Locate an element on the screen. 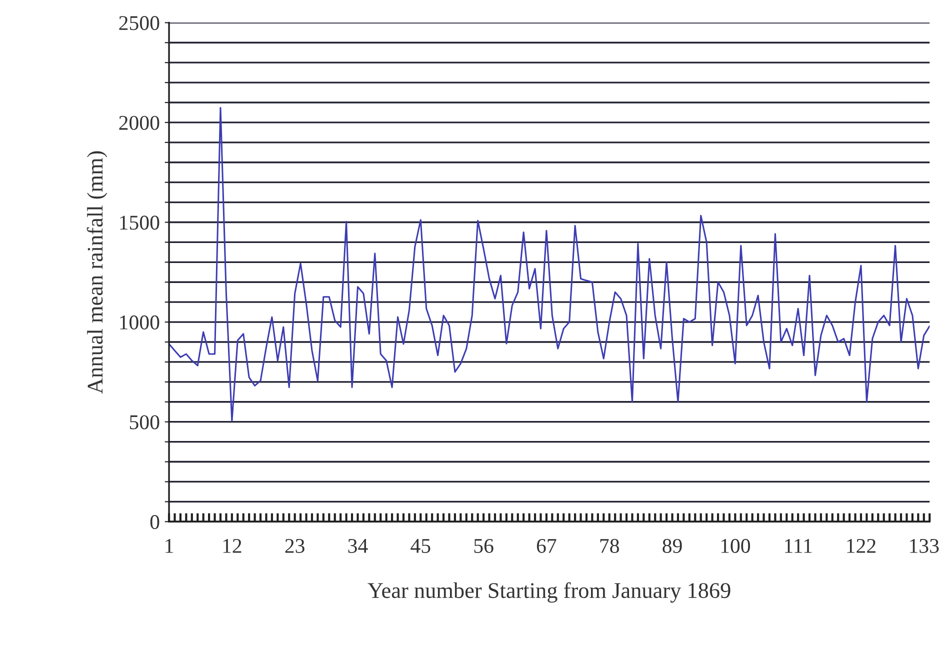 The width and height of the screenshot is (939, 648). y-tick-label: 2000 is located at coordinates (139, 123).